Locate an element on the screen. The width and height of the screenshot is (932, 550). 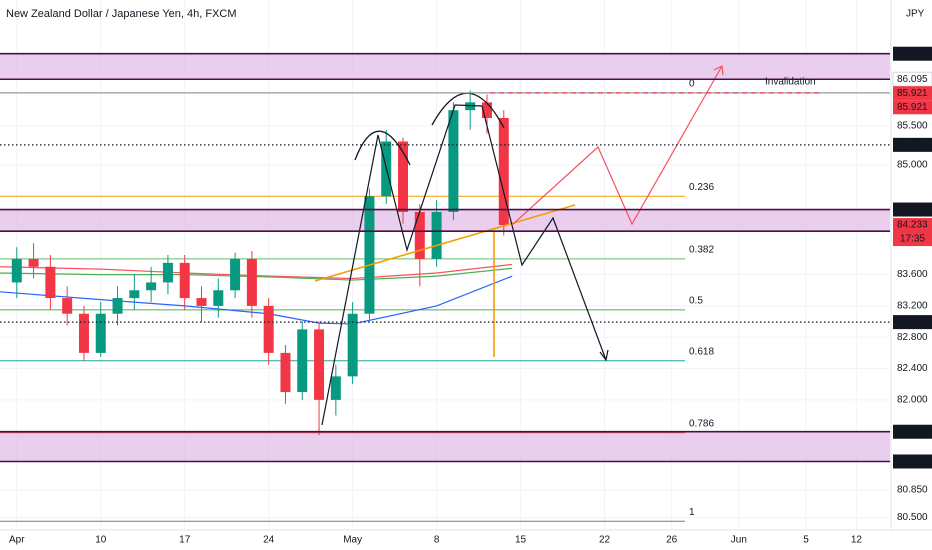
fib-label: 0.236 is located at coordinates (701, 187).